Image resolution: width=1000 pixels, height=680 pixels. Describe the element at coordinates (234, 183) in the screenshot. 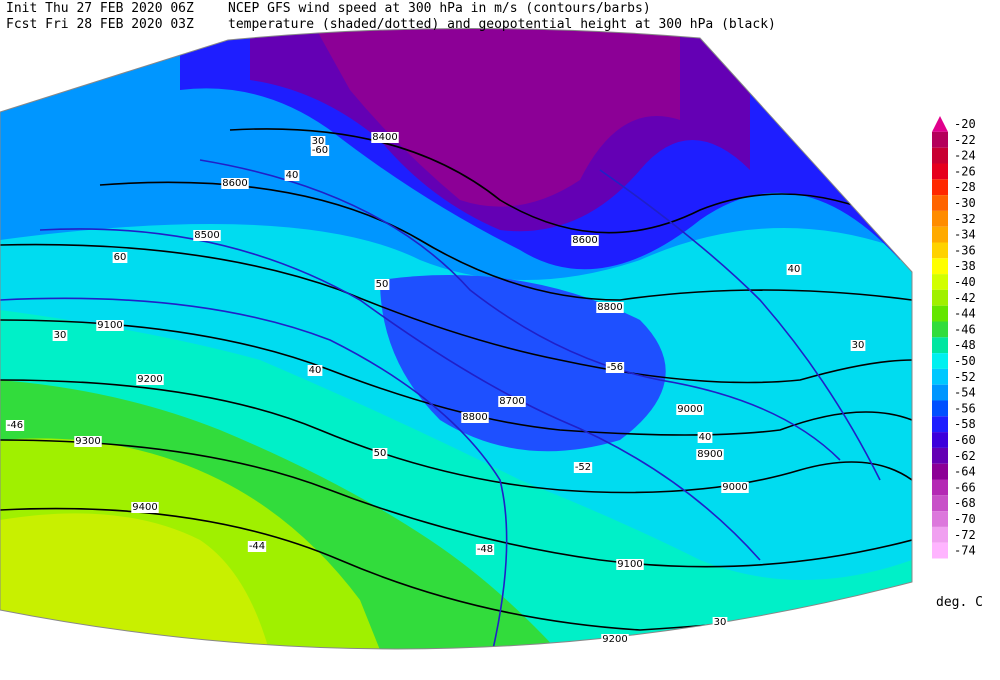

I see `contour-label: 8600` at that location.